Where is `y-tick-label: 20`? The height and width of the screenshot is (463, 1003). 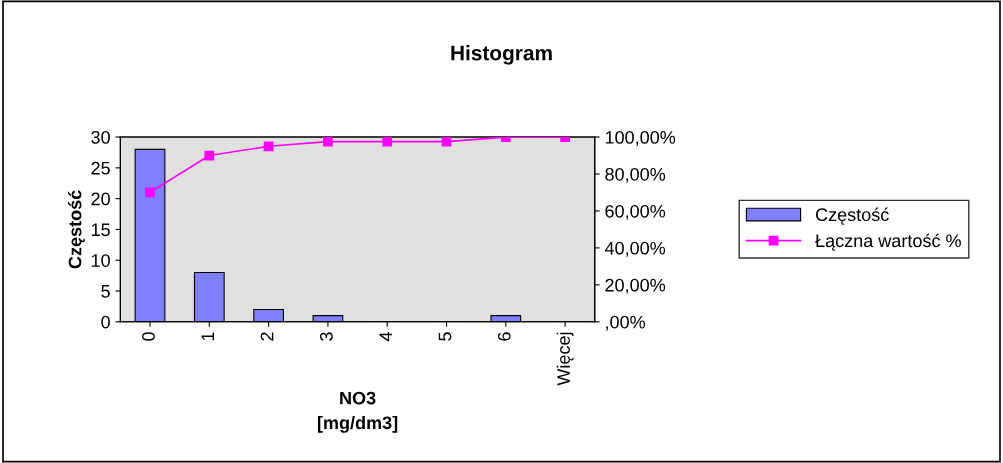 y-tick-label: 20 is located at coordinates (100, 199).